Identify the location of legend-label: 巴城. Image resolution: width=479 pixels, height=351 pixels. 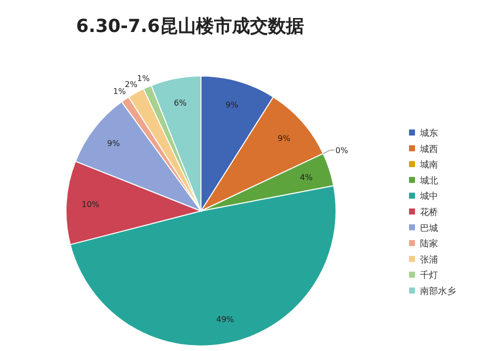
(429, 228).